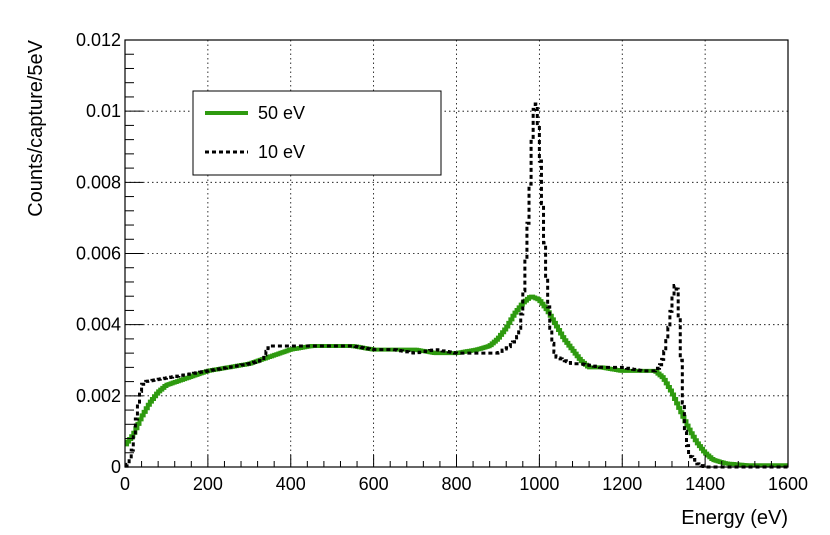 The image size is (830, 535). What do you see at coordinates (208, 484) in the screenshot?
I see `x-tick-label: 200` at bounding box center [208, 484].